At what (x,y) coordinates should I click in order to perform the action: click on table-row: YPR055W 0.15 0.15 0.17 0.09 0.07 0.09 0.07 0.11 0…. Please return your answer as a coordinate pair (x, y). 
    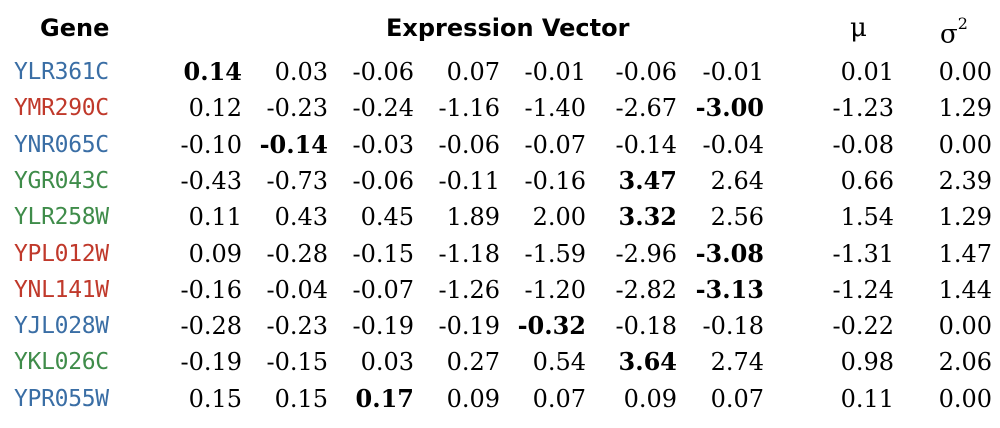
    Looking at the image, I should click on (500, 399).